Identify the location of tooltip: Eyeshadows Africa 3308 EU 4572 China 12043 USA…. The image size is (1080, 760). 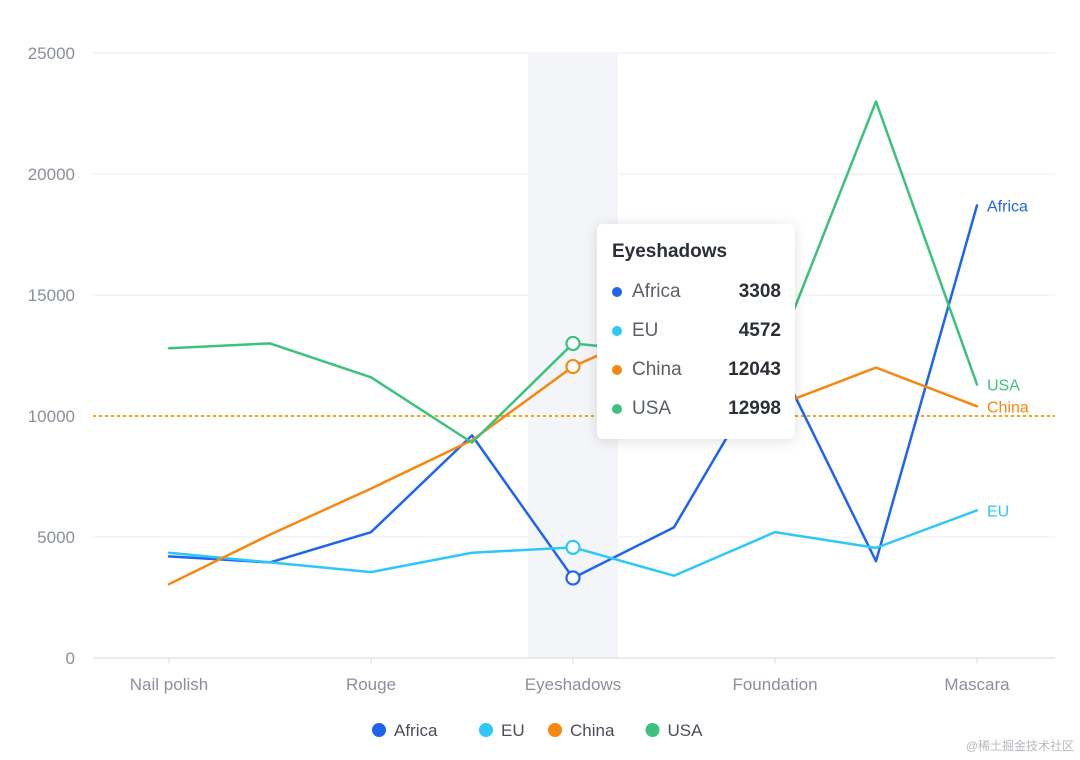
(696, 331).